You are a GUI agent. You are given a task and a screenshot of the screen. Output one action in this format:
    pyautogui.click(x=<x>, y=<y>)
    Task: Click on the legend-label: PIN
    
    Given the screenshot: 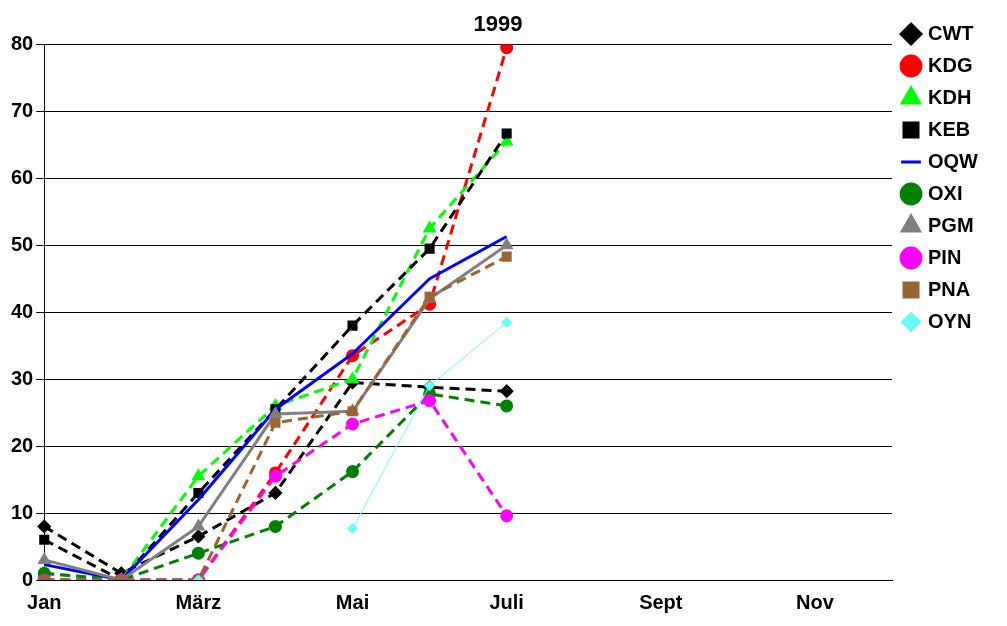 What is the action you would take?
    pyautogui.click(x=945, y=256)
    